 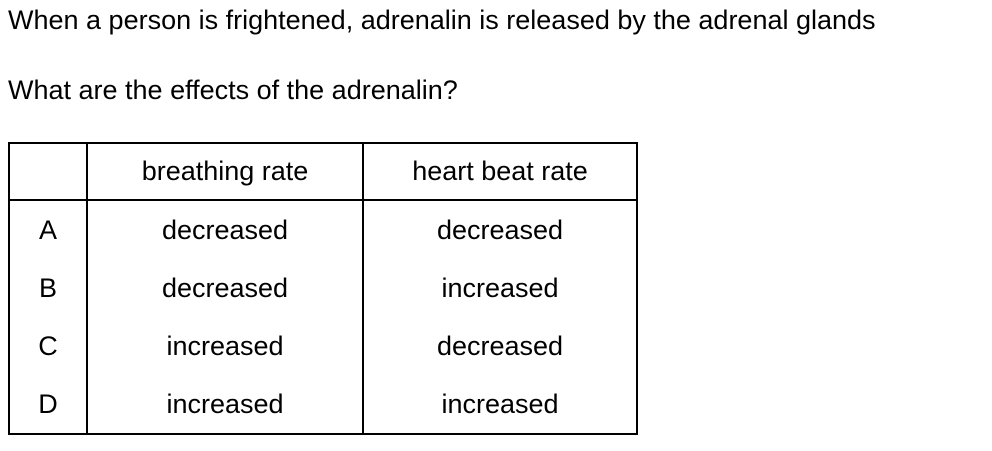 I want to click on option-letter-c: C, so click(x=48, y=346).